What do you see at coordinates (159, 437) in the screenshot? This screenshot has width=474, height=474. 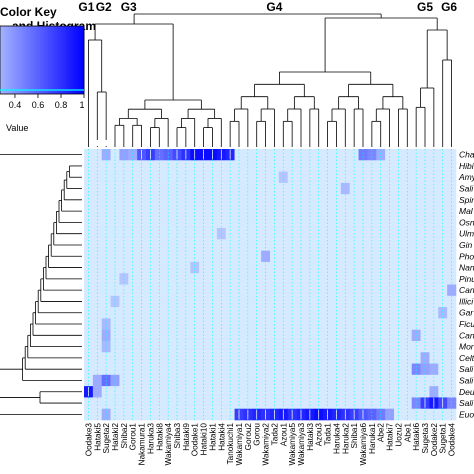 I see `column-label: Hataki8` at bounding box center [159, 437].